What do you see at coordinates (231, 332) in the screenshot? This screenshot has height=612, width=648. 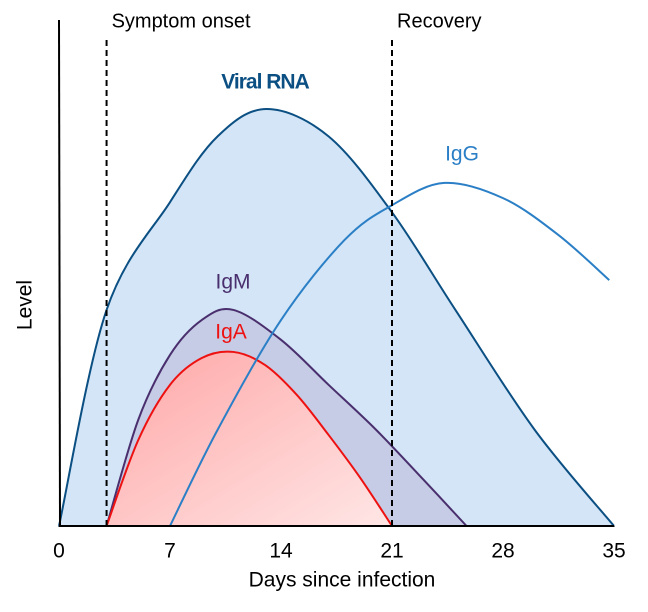 I see `series-label: IgA` at bounding box center [231, 332].